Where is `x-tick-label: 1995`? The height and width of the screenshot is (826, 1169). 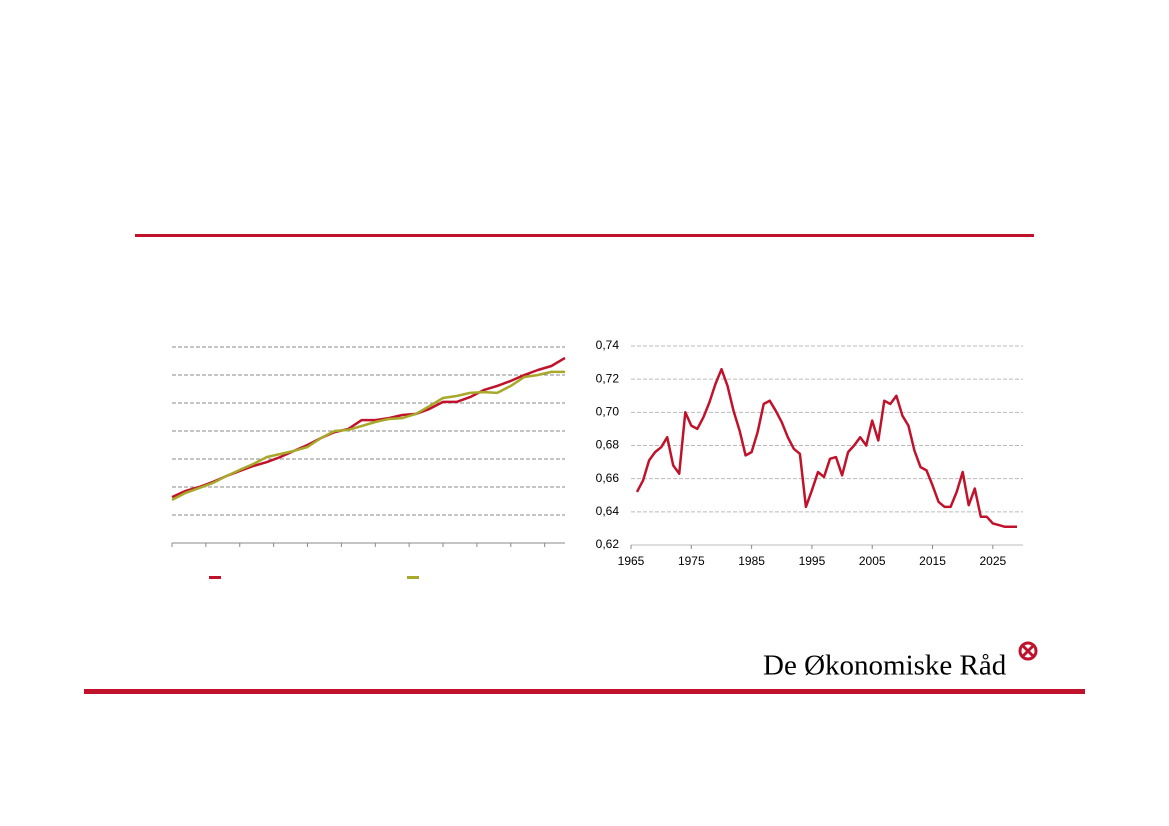 x-tick-label: 1995 is located at coordinates (812, 561).